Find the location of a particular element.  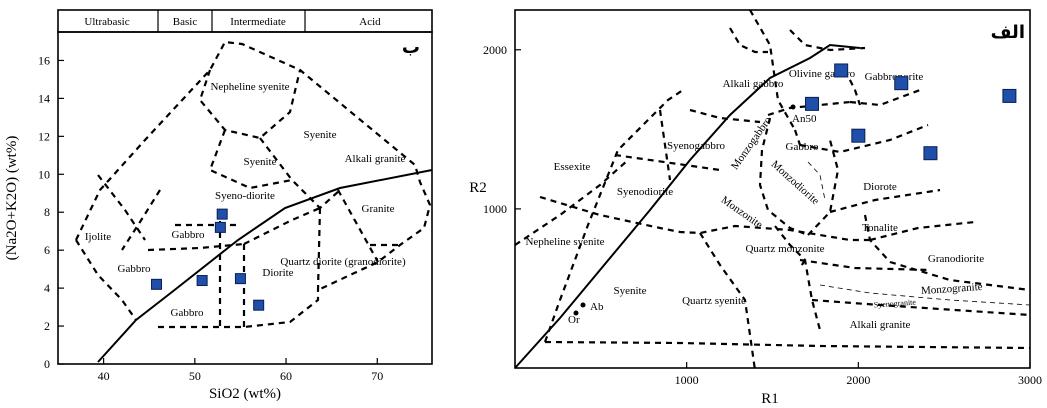

band-label: Intermediate is located at coordinates (258, 22).